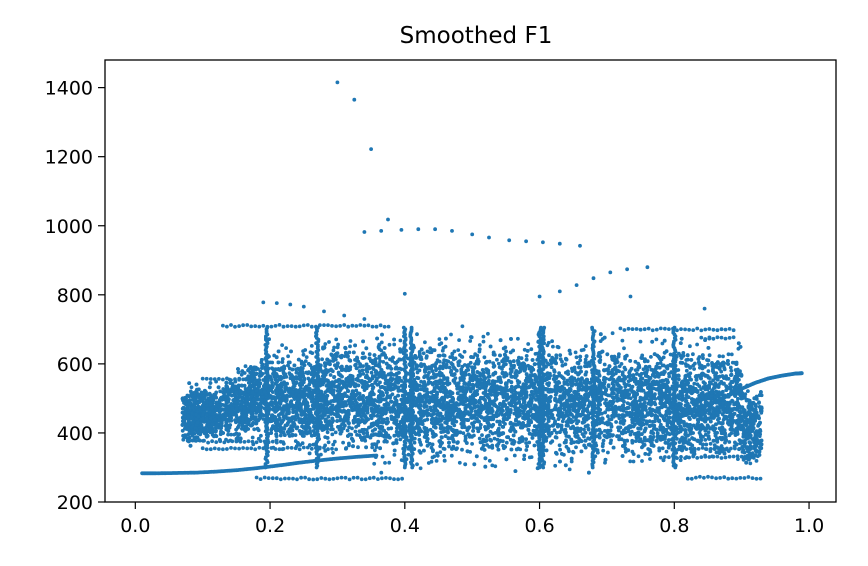  Describe the element at coordinates (809, 526) in the screenshot. I see `x-tick-label: 1.0` at that location.